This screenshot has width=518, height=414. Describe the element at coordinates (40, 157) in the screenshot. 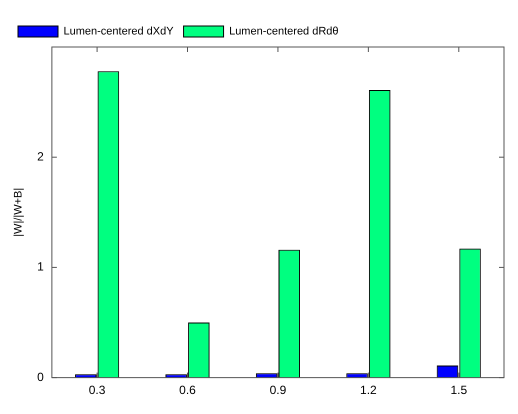

I see `y-tick-label: 2` at that location.